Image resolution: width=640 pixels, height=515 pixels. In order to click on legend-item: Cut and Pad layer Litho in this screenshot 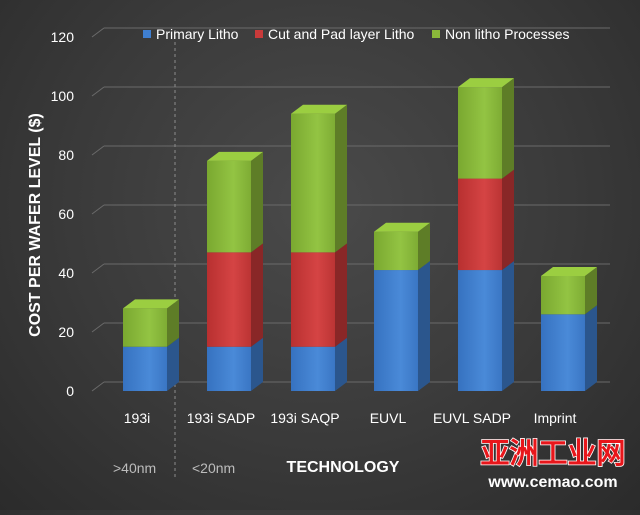, I will do `click(335, 34)`.